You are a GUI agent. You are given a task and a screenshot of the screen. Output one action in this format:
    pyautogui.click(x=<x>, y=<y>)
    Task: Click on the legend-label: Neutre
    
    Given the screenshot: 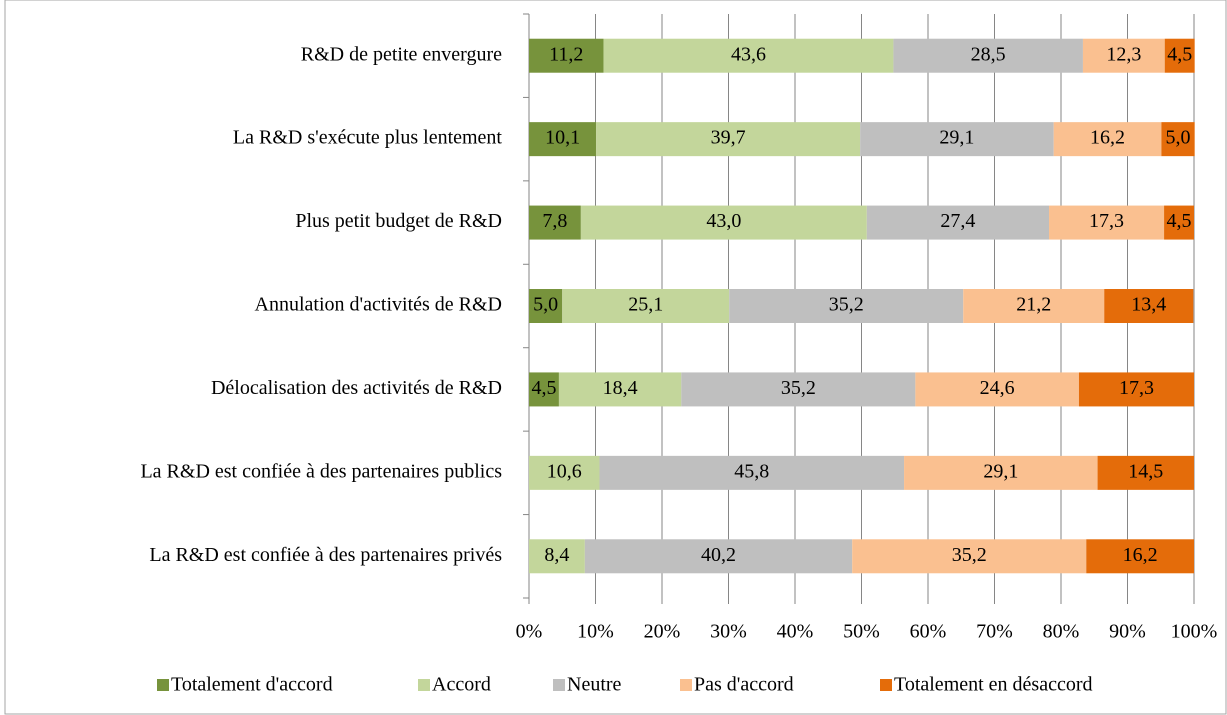 What is the action you would take?
    pyautogui.click(x=594, y=685)
    